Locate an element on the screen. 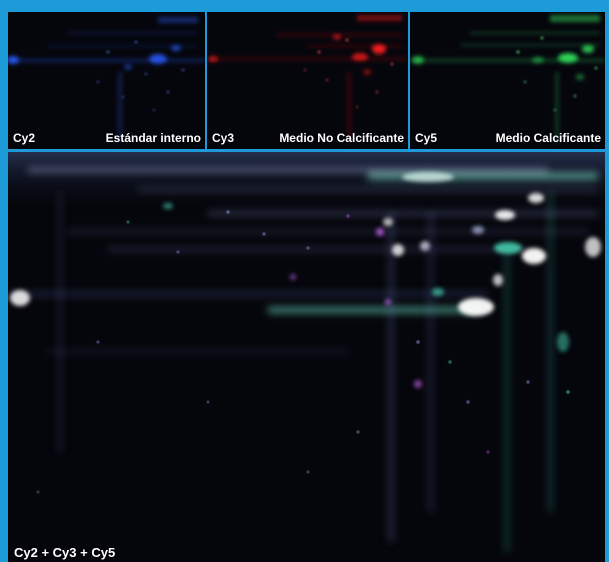 This screenshot has width=609, height=562. cy3-panel: Cy3 Medio No Calcificante is located at coordinates (307, 80).